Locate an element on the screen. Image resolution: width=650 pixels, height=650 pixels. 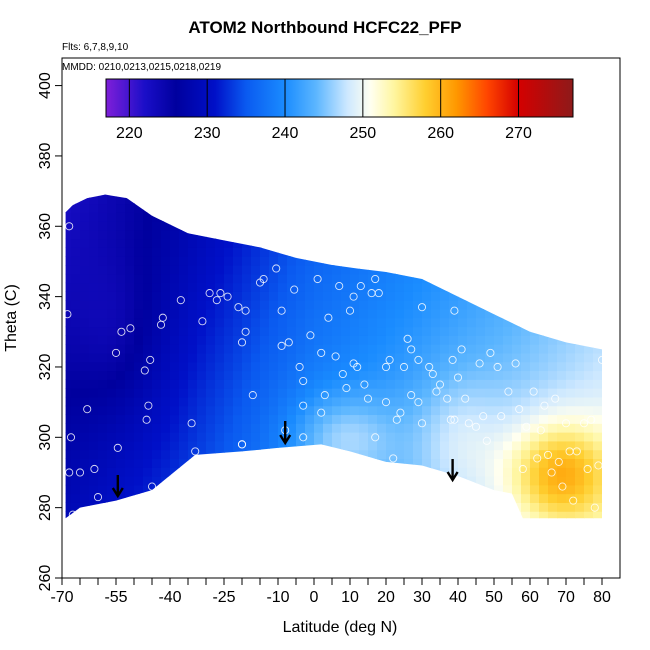
x-tick-label: -40 is located at coordinates (169, 597).